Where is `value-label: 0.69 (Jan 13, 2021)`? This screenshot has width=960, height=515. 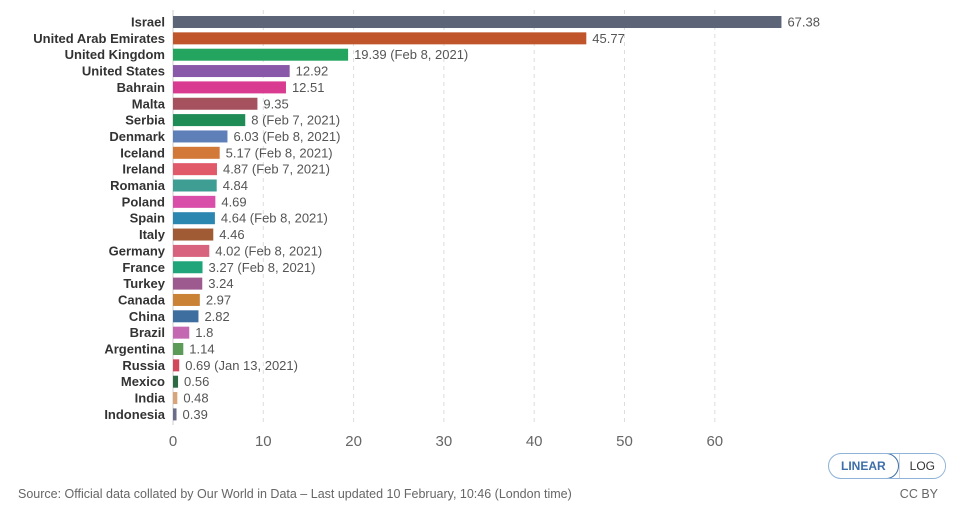 value-label: 0.69 (Jan 13, 2021) is located at coordinates (241, 365).